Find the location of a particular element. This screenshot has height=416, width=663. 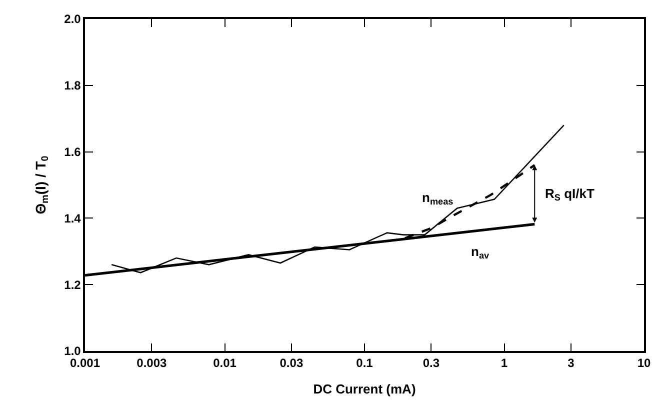

y-tick-label: 1.6 is located at coordinates (73, 152).